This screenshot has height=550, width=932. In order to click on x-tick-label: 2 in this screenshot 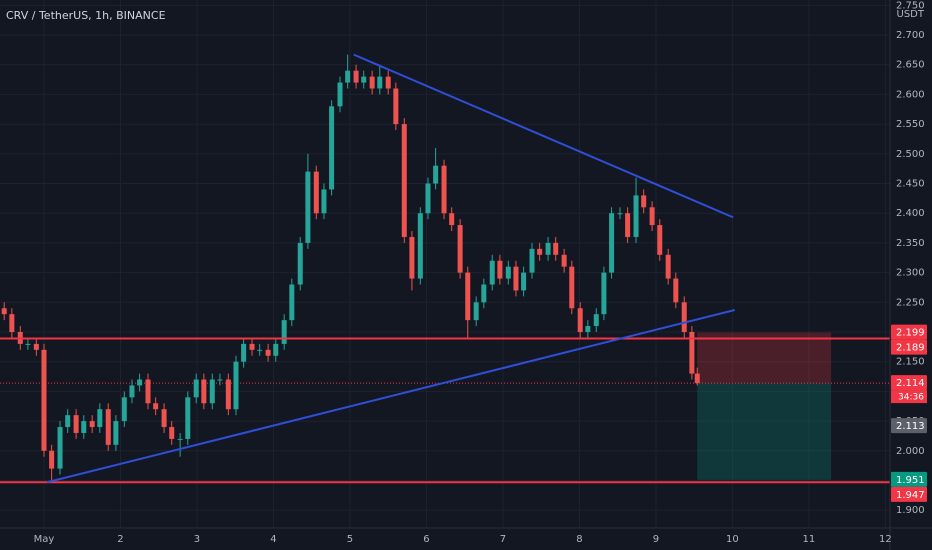, I will do `click(120, 539)`.